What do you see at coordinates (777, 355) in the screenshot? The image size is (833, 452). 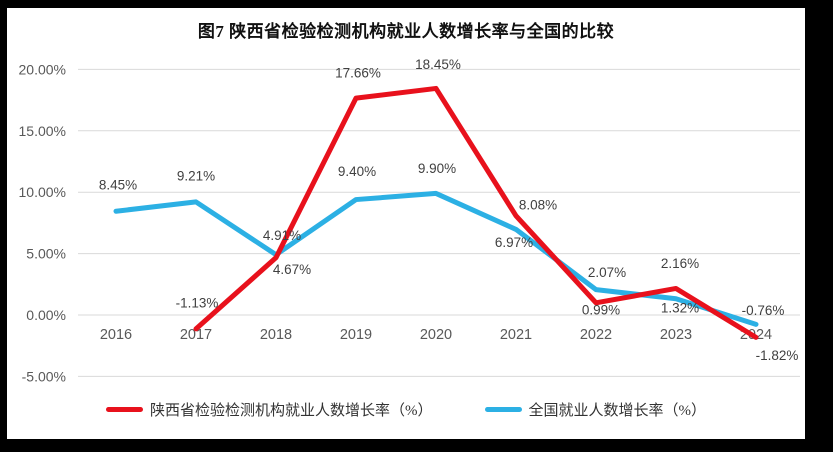 I see `svg-text: -1.82%` at bounding box center [777, 355].